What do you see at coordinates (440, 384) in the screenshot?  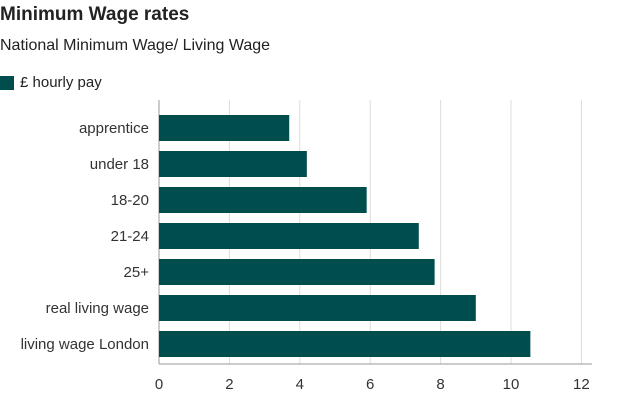 I see `x-tick-label: 8` at bounding box center [440, 384].